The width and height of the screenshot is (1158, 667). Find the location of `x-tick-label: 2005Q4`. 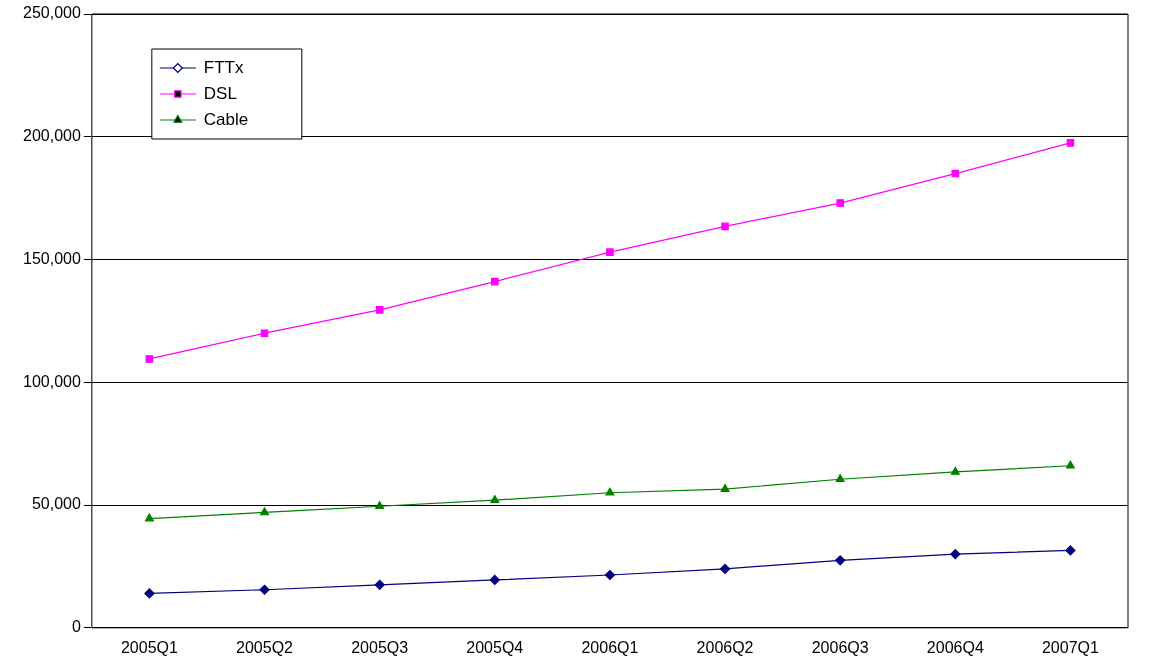

x-tick-label: 2005Q4 is located at coordinates (495, 647).